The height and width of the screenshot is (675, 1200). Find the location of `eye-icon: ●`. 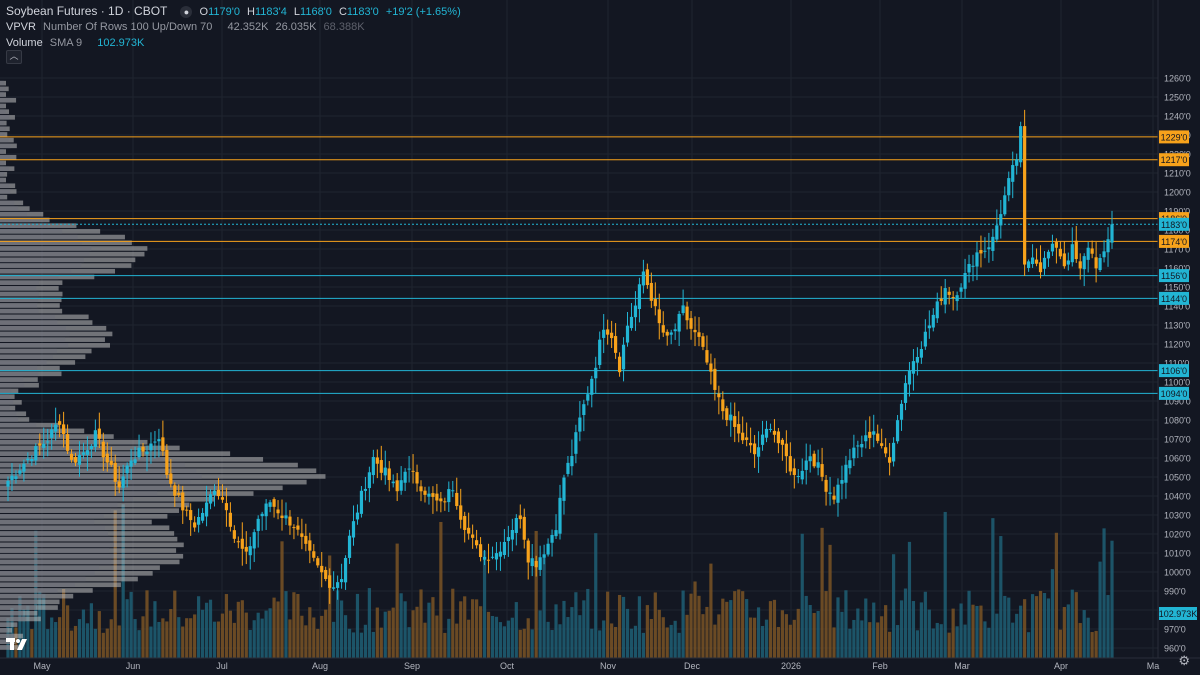

eye-icon: ● is located at coordinates (186, 12).